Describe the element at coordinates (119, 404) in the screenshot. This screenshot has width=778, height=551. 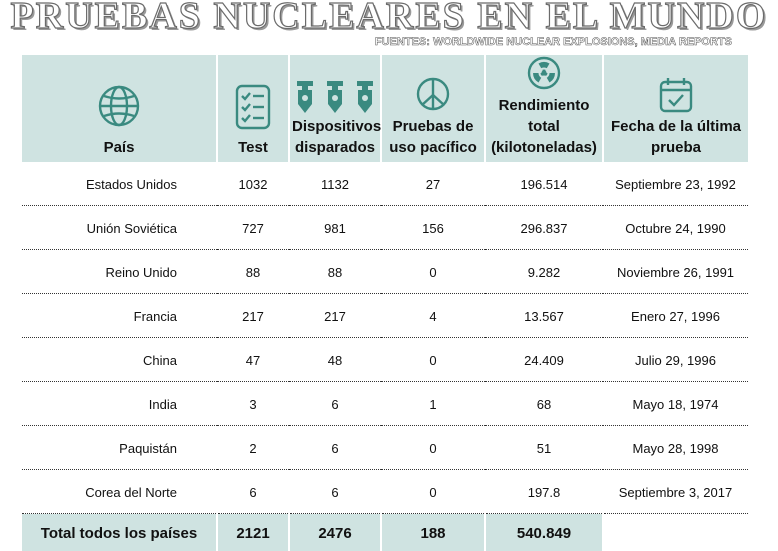
I see `cell-country: India` at that location.